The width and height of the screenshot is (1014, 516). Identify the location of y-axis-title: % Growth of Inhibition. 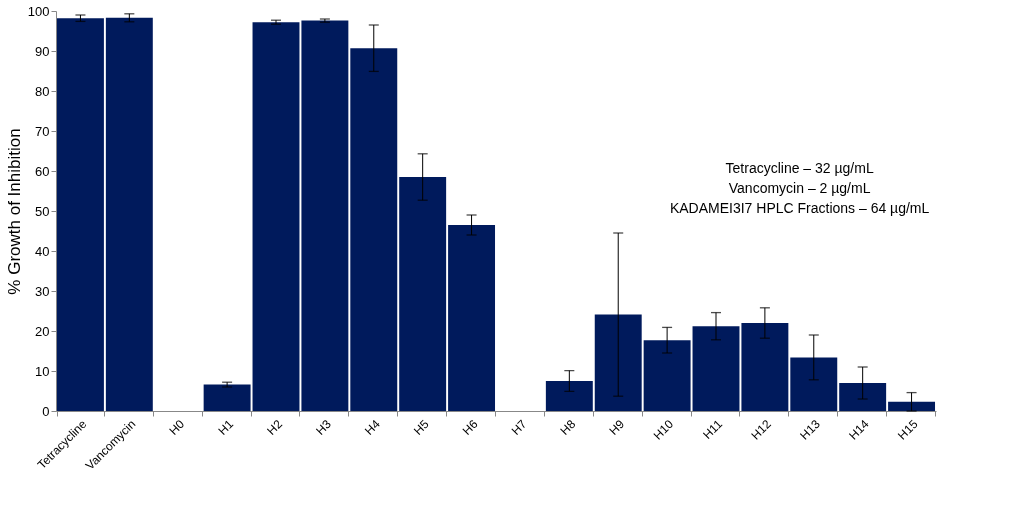
(14, 211).